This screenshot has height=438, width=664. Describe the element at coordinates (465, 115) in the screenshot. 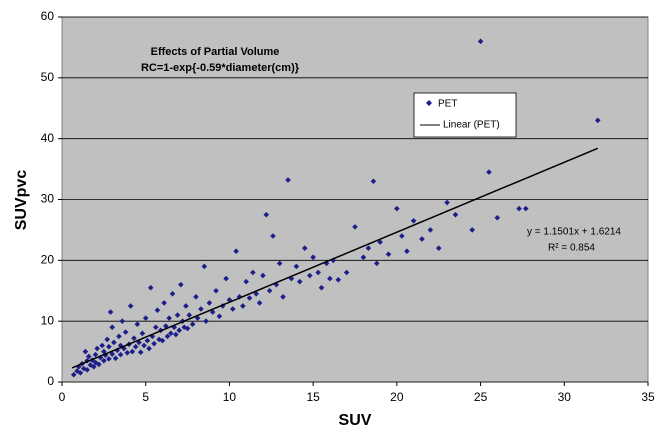

I see `legend-box` at that location.